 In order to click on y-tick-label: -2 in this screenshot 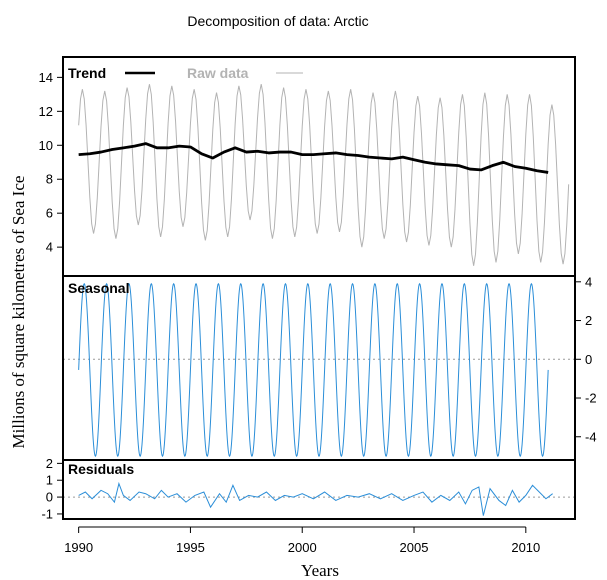, I will do `click(591, 398)`.